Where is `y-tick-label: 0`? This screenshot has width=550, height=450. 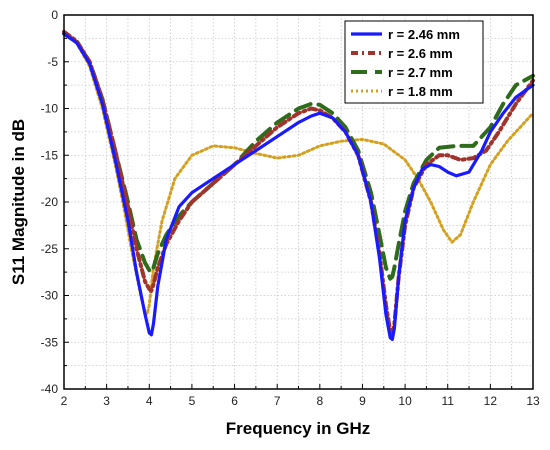
y-tick-label: 0 is located at coordinates (54, 15).